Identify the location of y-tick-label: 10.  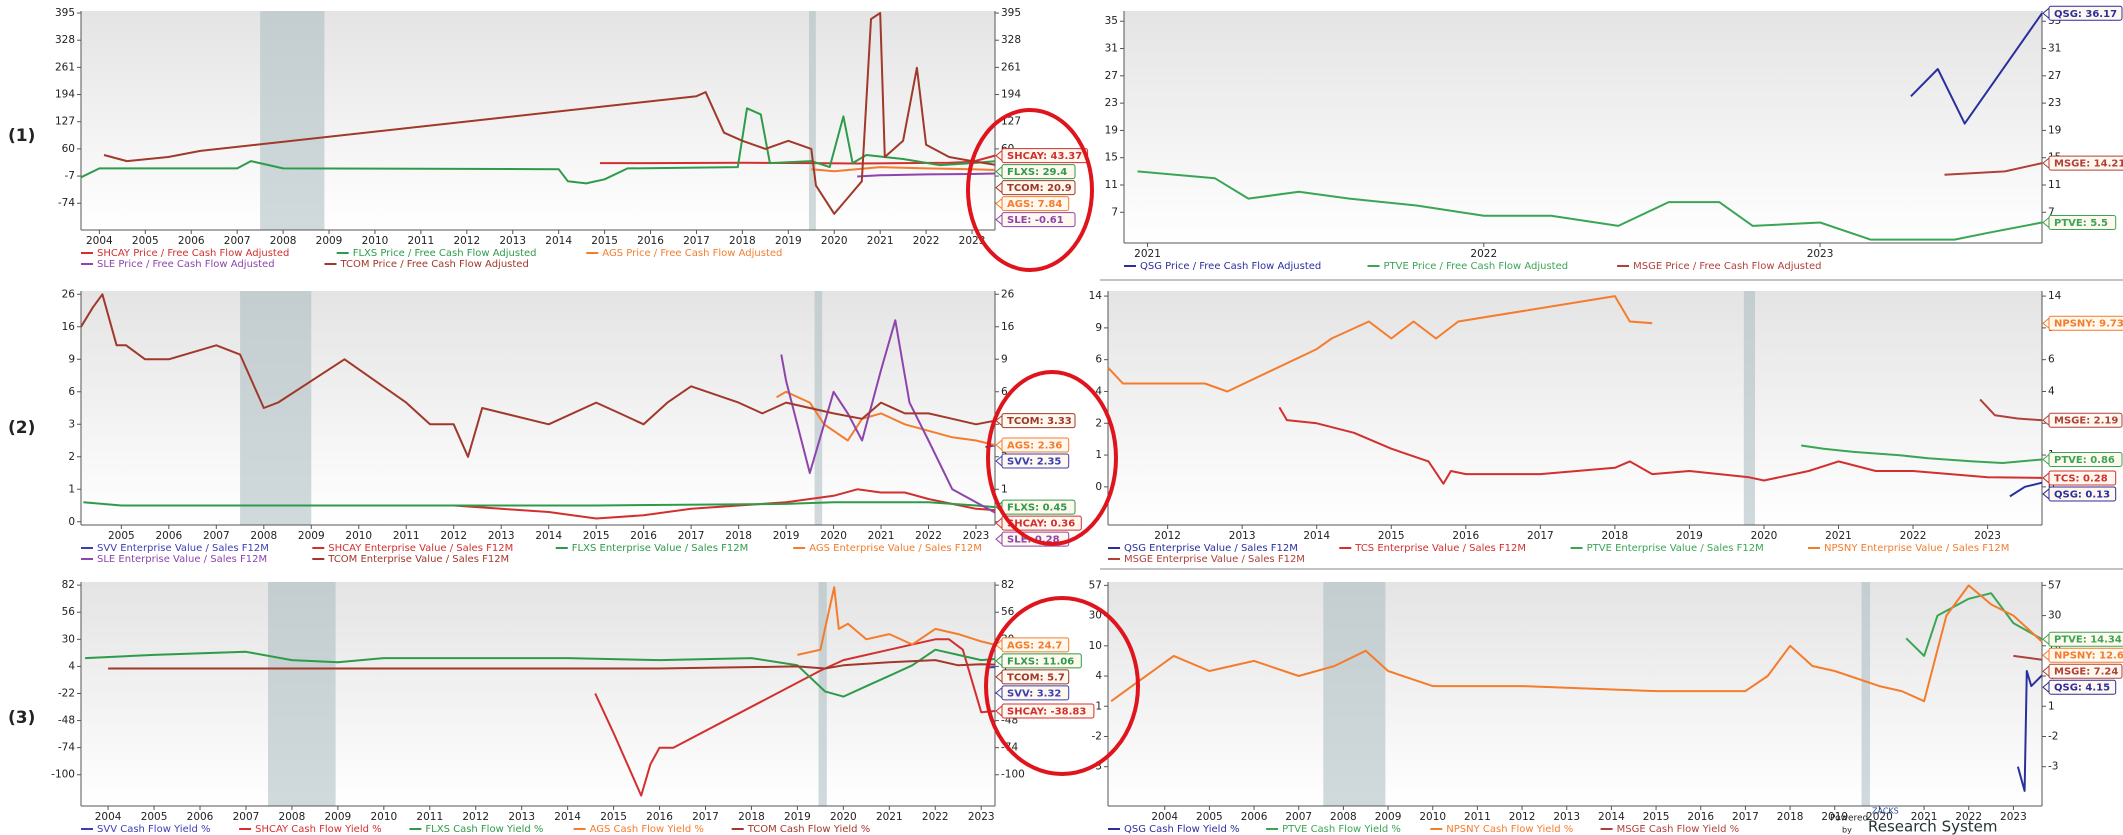
(1095, 646).